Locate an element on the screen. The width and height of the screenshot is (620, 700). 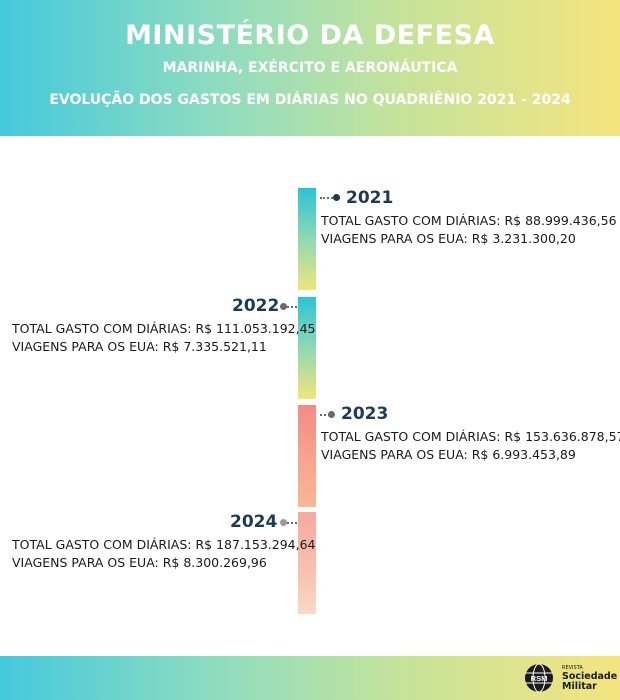
marker-dot-2022 is located at coordinates (283, 306).